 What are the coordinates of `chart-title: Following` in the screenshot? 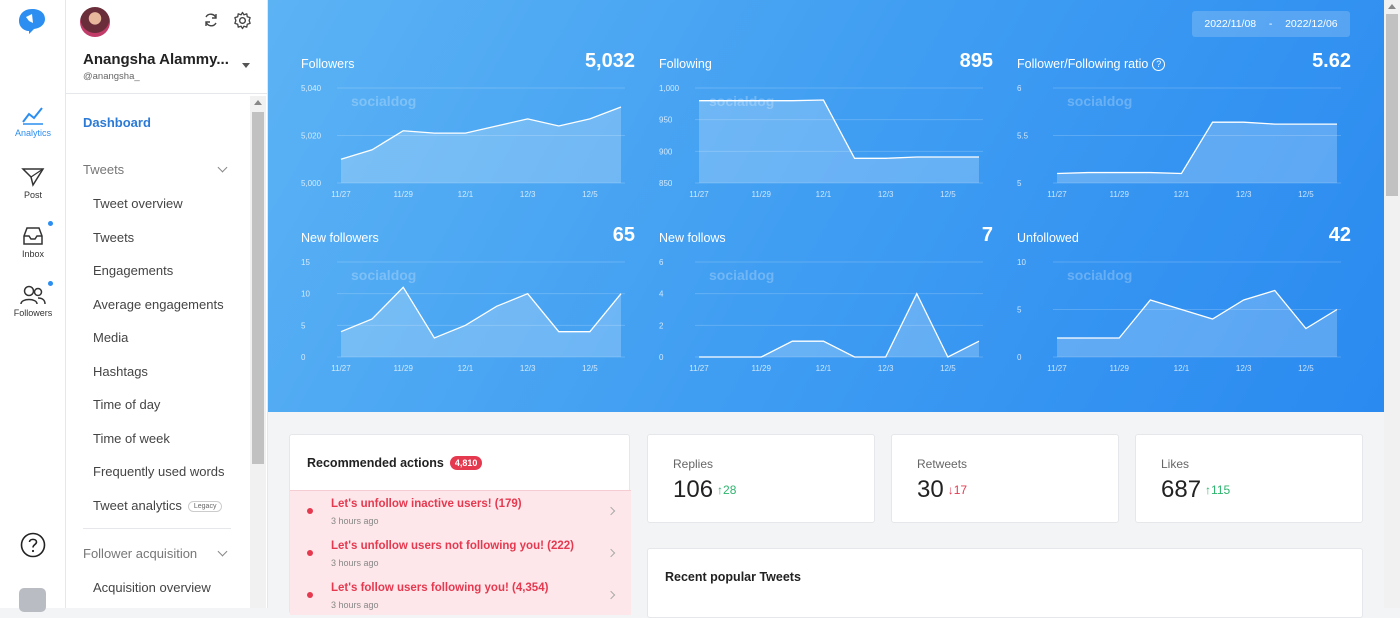 It's located at (685, 64).